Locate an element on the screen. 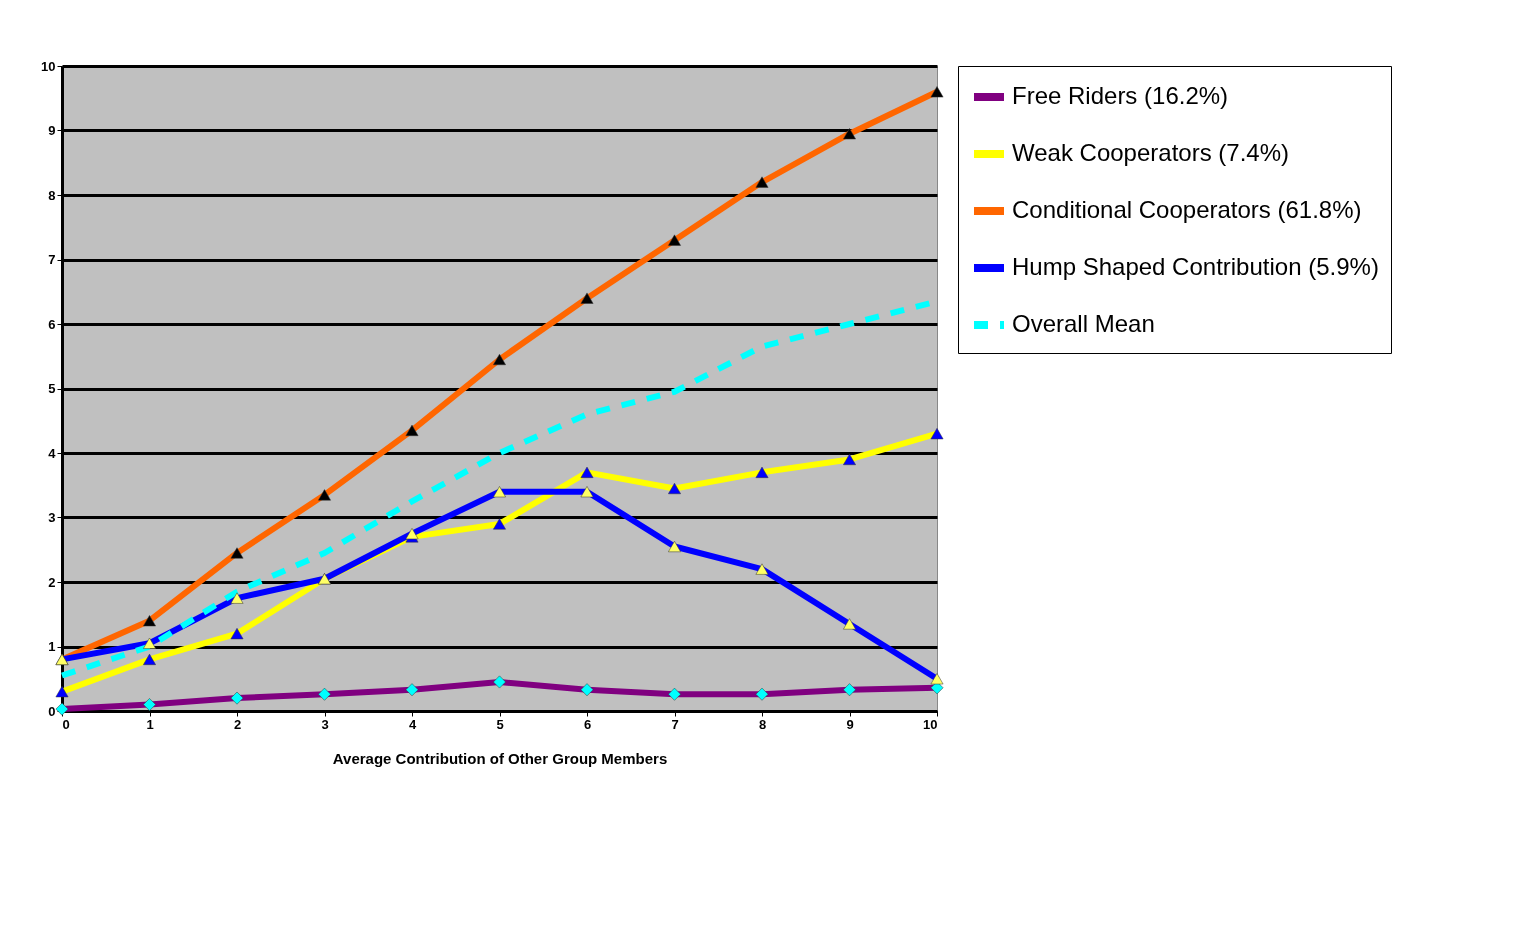  x-tick-label: 5 is located at coordinates (500, 724).